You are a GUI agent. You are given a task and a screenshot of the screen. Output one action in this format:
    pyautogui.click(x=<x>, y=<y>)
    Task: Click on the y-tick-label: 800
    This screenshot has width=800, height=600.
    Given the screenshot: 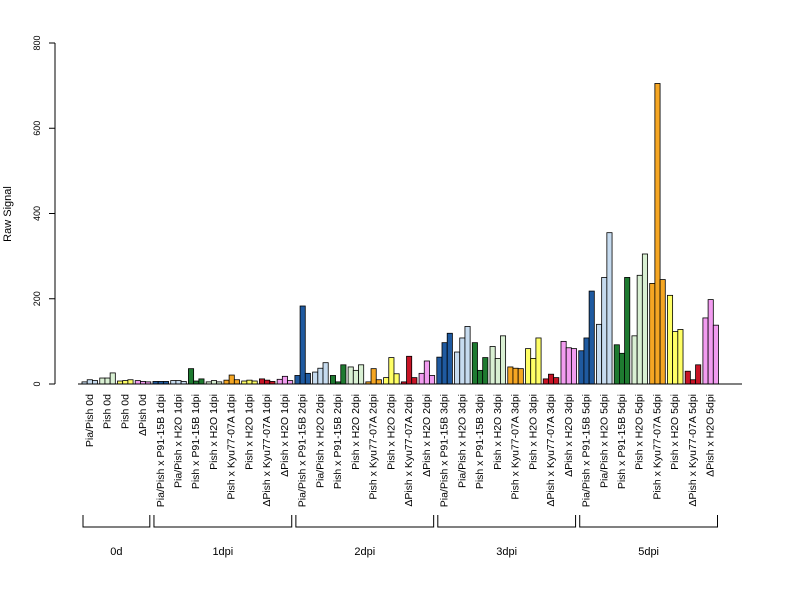 What is the action you would take?
    pyautogui.click(x=37, y=42)
    